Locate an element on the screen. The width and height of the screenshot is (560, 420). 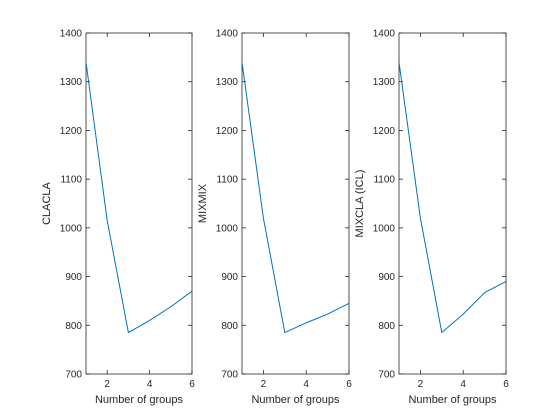
y-axis-label: MIXCLA (ICL) is located at coordinates (360, 204).